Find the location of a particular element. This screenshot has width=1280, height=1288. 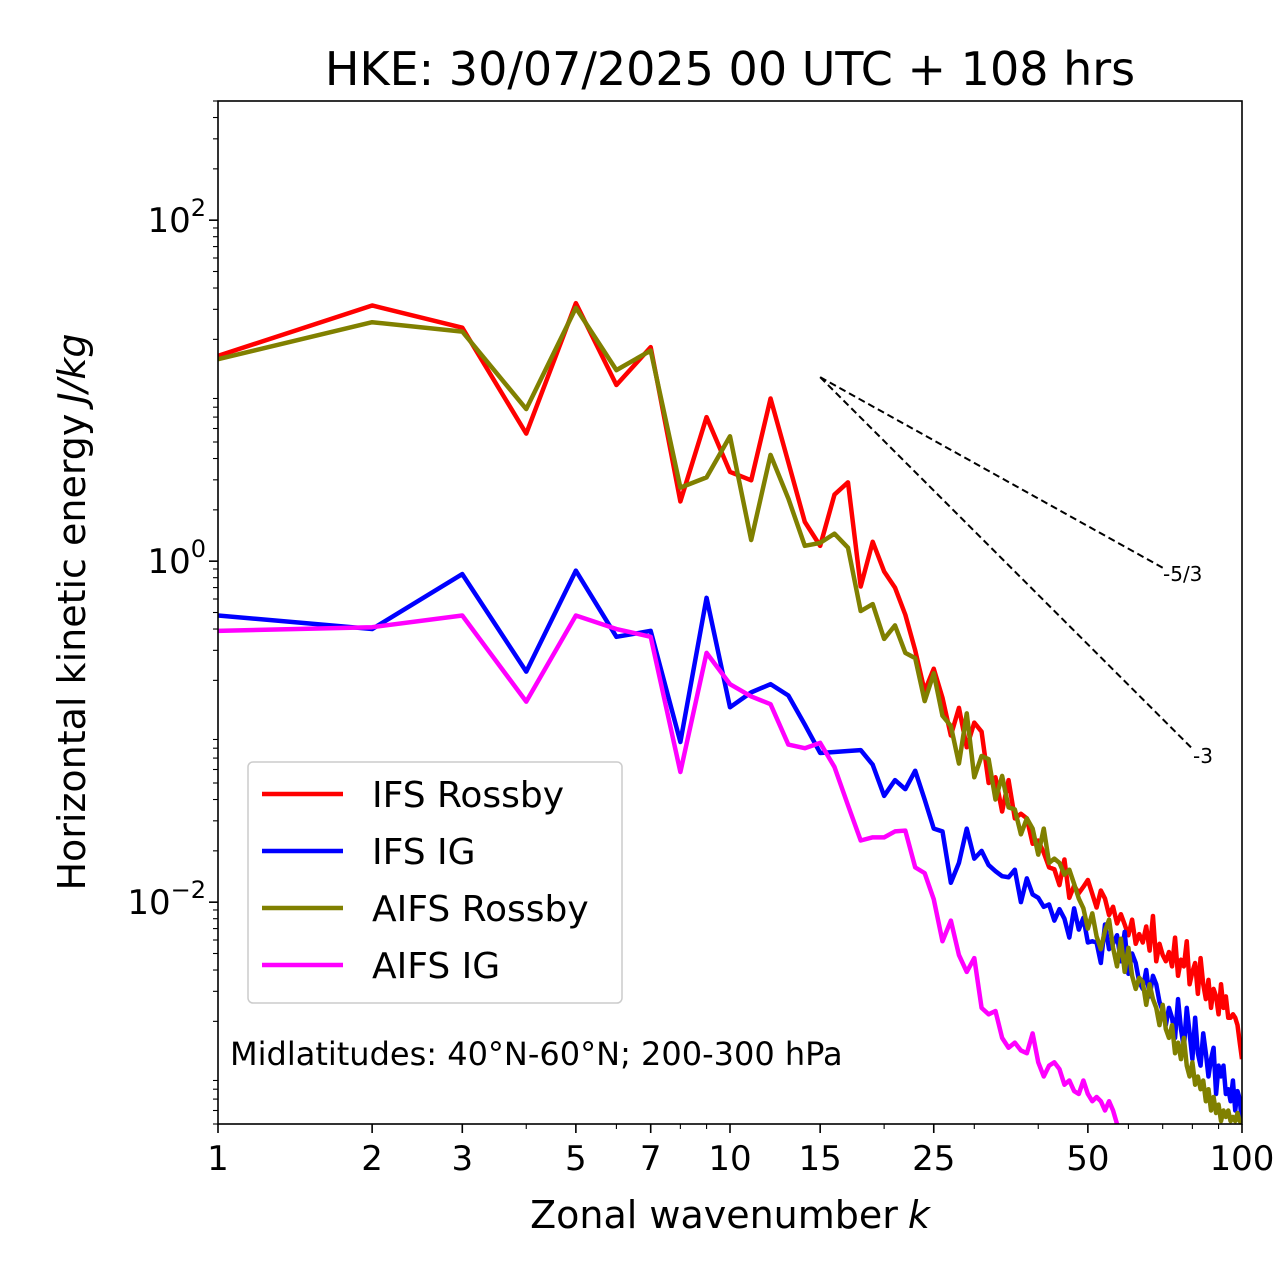

y-tick-label: 10⁻² is located at coordinates (166, 899).